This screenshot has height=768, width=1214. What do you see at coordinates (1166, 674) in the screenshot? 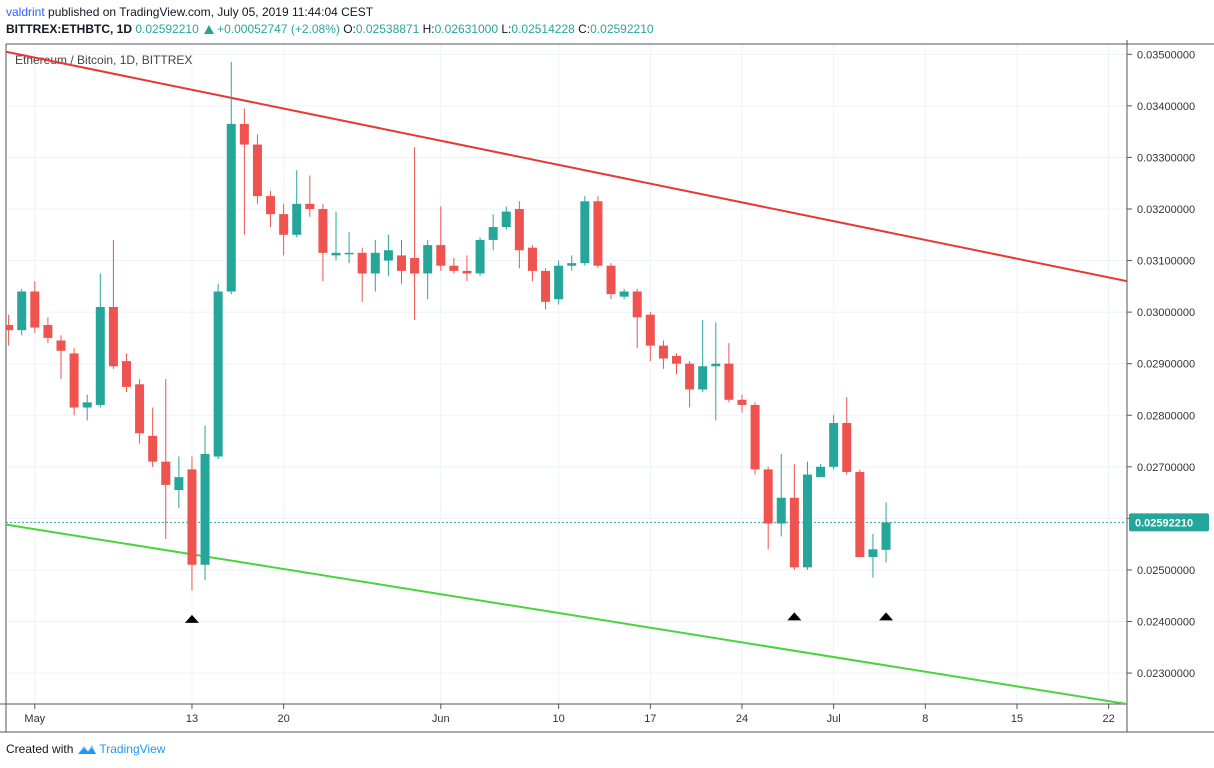
I see `y-tick-label: 0.02300000` at bounding box center [1166, 674].